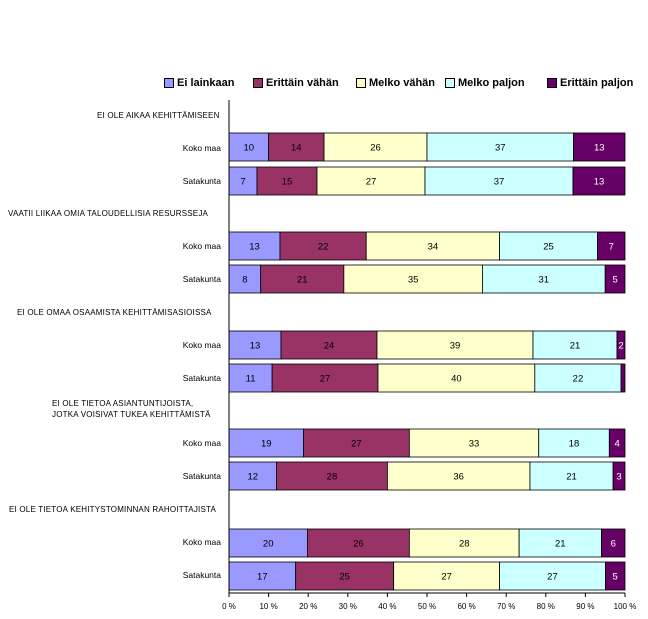 Image resolution: width=648 pixels, height=619 pixels. I want to click on data-label: 12, so click(252, 477).